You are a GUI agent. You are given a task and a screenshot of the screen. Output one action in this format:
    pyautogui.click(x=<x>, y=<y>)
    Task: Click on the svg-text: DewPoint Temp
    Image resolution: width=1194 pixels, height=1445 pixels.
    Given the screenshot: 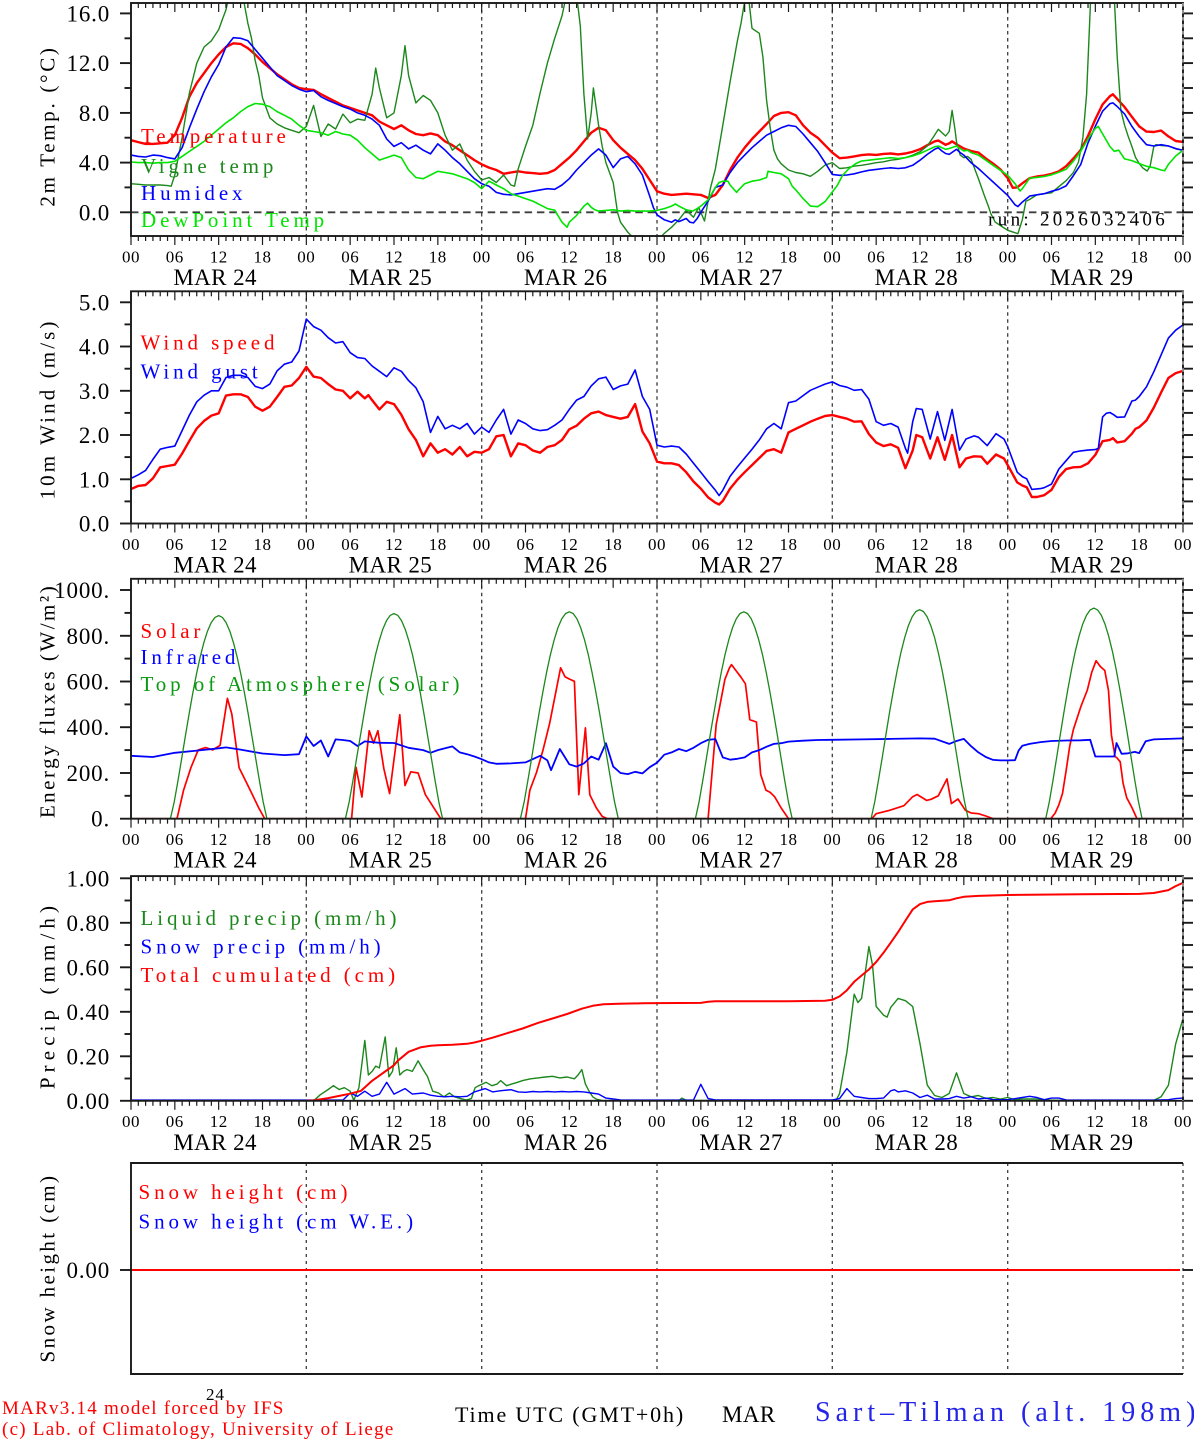 What is the action you would take?
    pyautogui.click(x=234, y=220)
    